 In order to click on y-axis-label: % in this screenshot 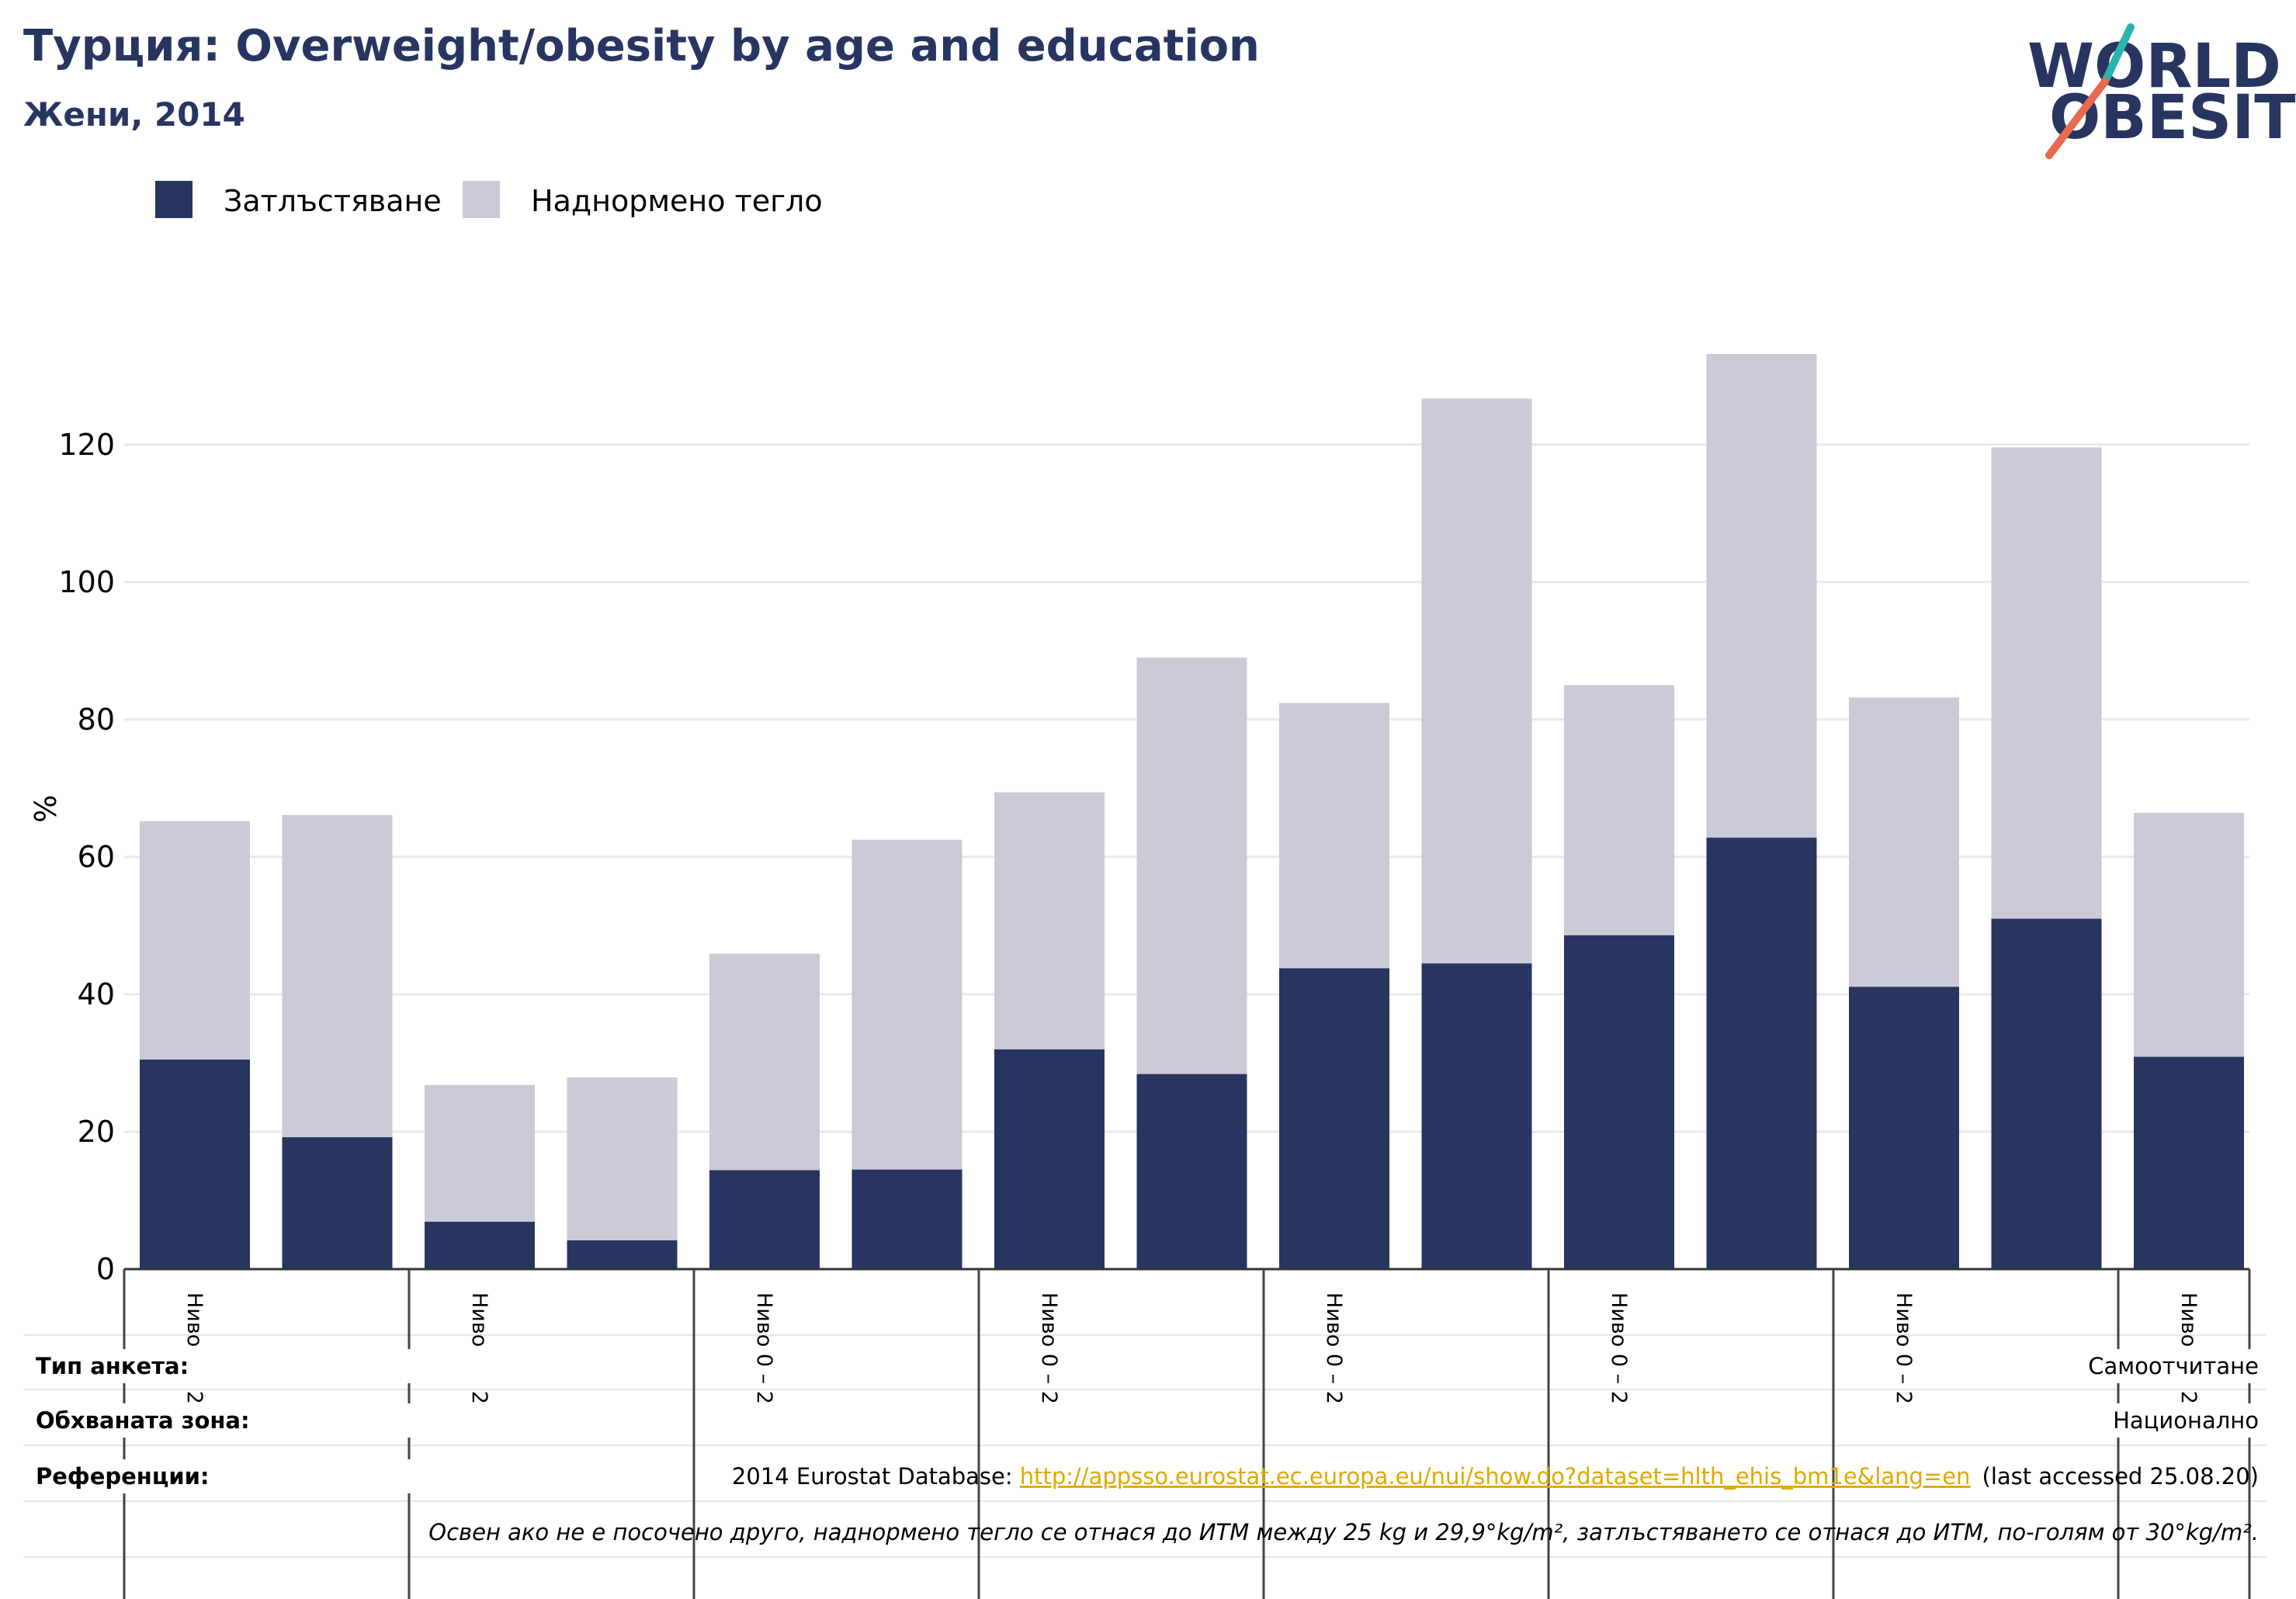, I will do `click(46, 809)`.